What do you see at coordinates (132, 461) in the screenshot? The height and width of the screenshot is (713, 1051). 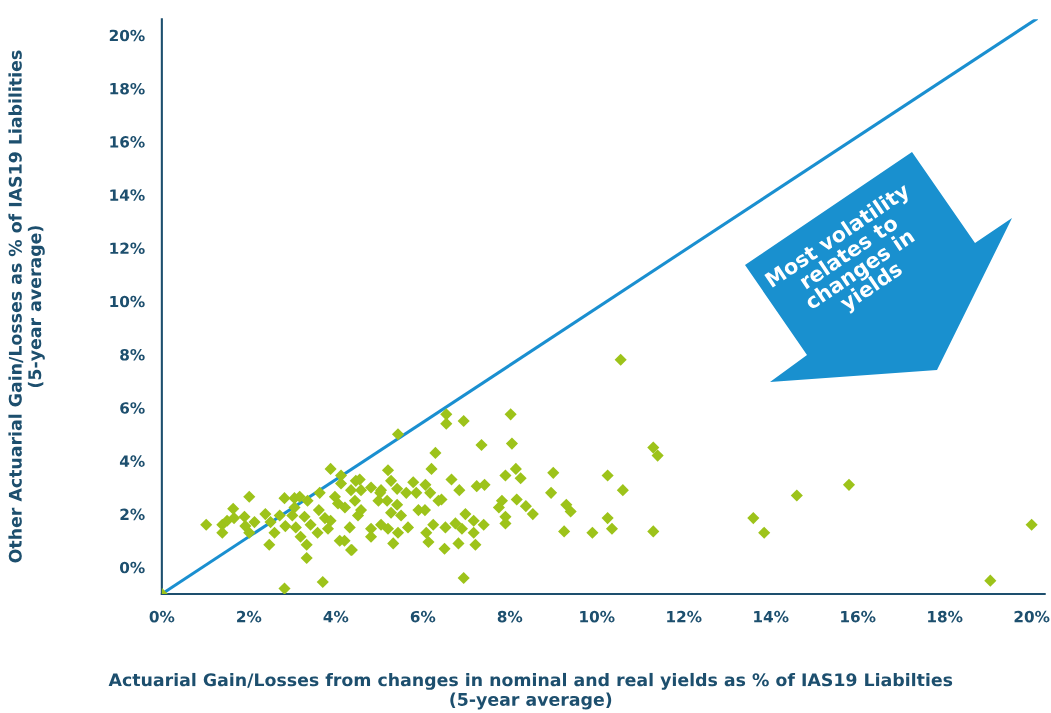 I see `y-tick-label: 4%` at bounding box center [132, 461].